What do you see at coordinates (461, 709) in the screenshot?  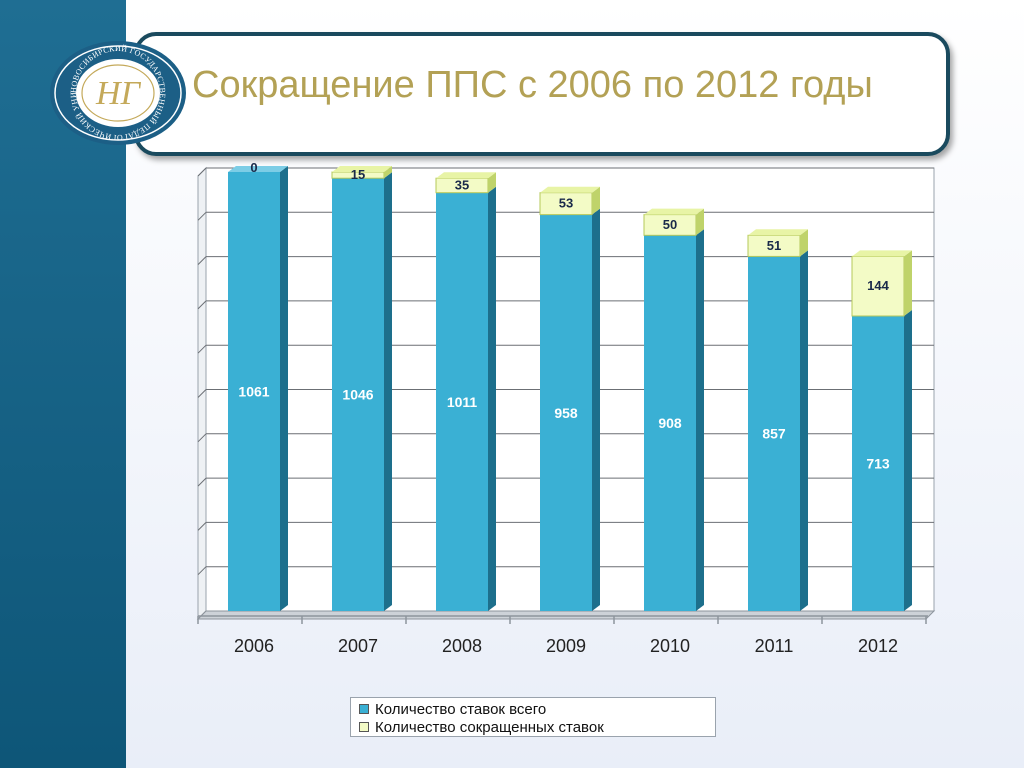 I see `legend-label-total: Количество ставок всего` at bounding box center [461, 709].